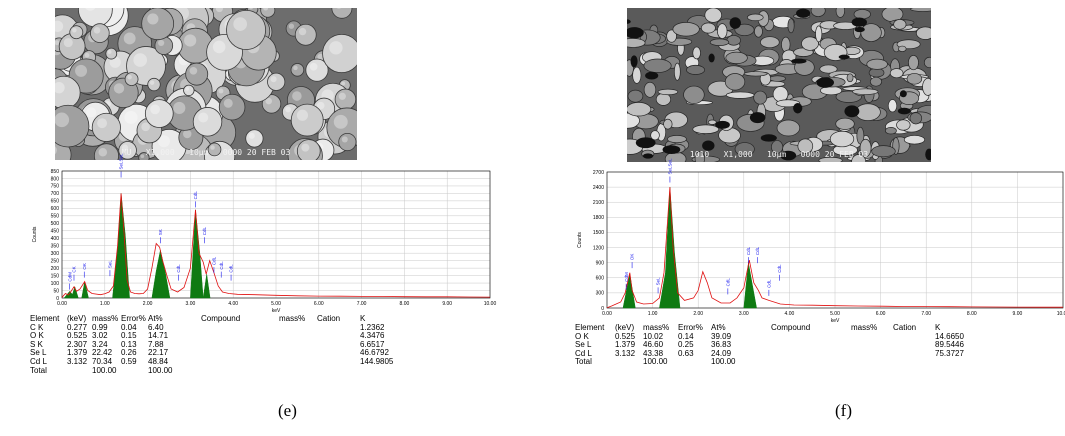  What do you see at coordinates (133, 318) in the screenshot?
I see `table-cell: Error%` at bounding box center [133, 318].